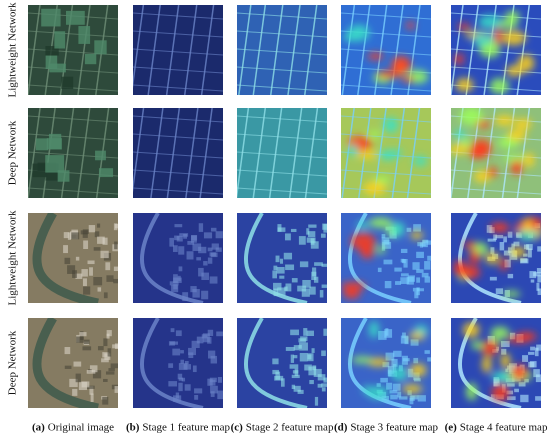 The height and width of the screenshot is (441, 550). What do you see at coordinates (133, 428) in the screenshot?
I see `caption-letter: (b)` at bounding box center [133, 428].